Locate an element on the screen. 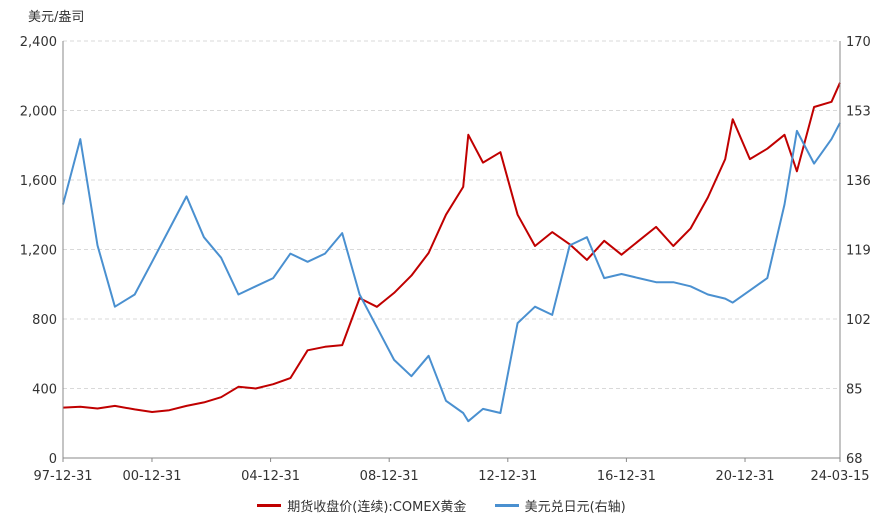 The width and height of the screenshot is (883, 523). legend-swatch-gold is located at coordinates (269, 505).